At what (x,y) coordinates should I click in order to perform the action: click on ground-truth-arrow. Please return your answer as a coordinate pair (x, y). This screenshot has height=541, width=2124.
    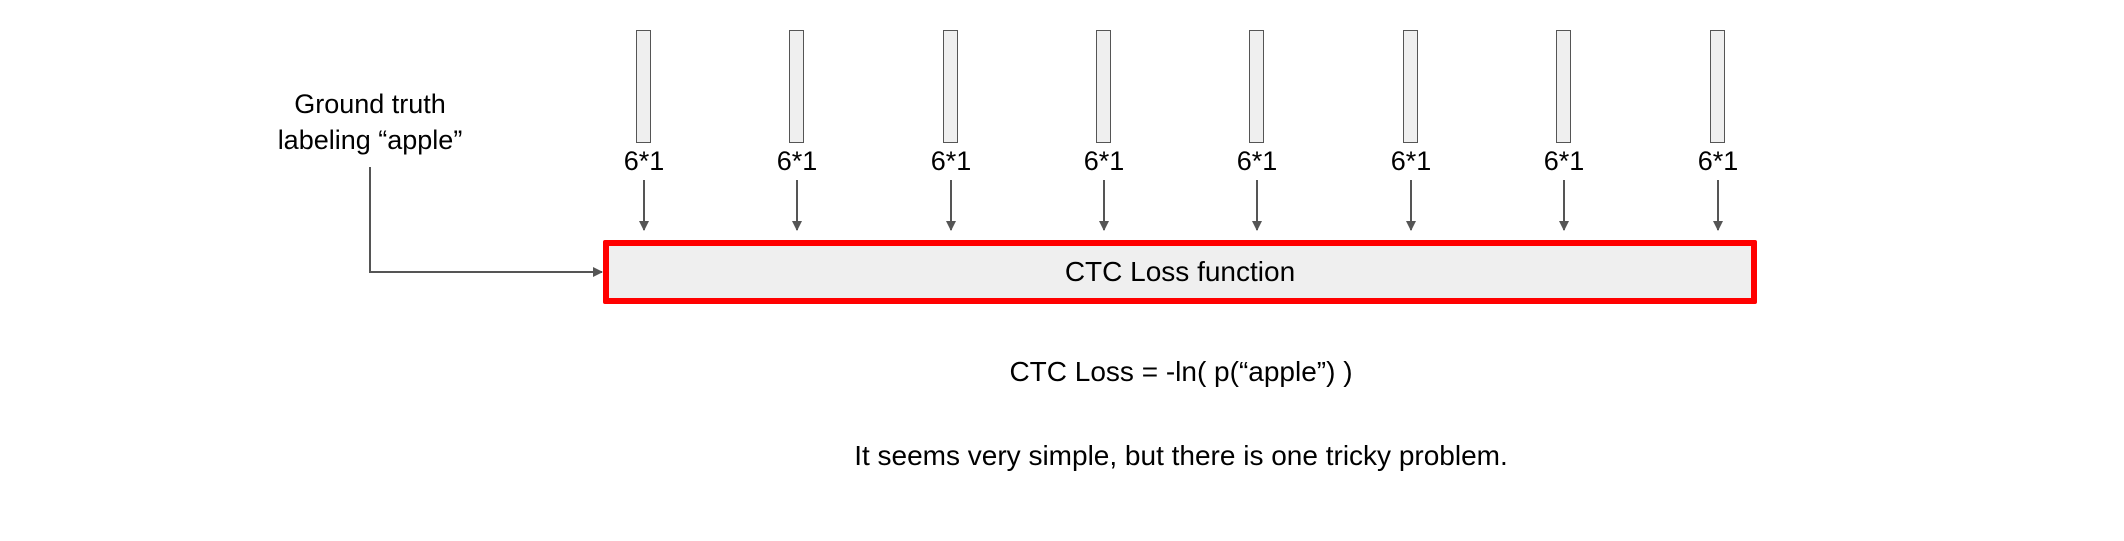
    Looking at the image, I should click on (486, 222).